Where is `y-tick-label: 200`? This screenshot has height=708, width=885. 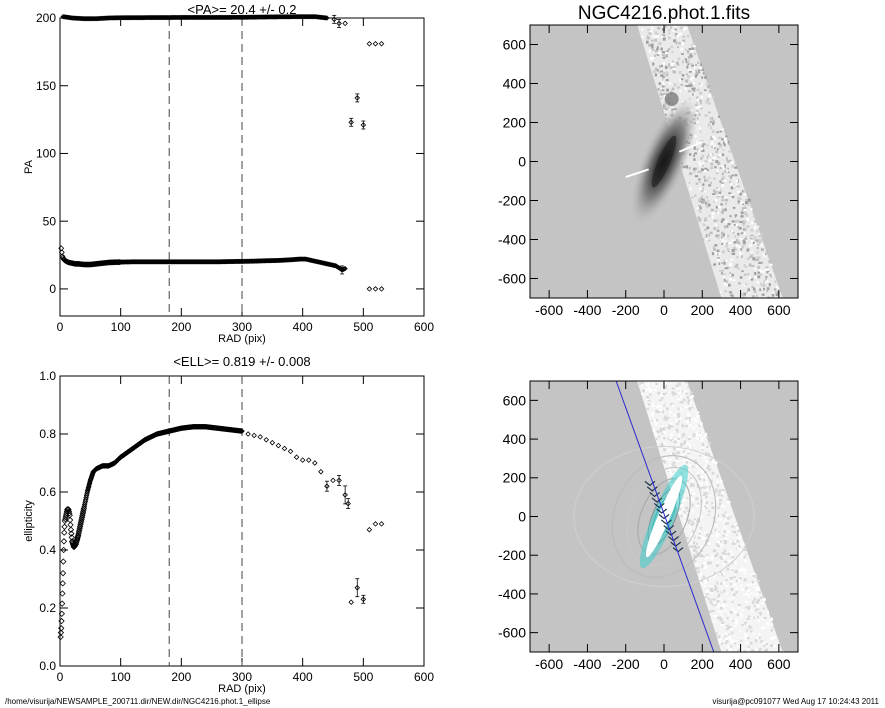
y-tick-label: 200 is located at coordinates (515, 122).